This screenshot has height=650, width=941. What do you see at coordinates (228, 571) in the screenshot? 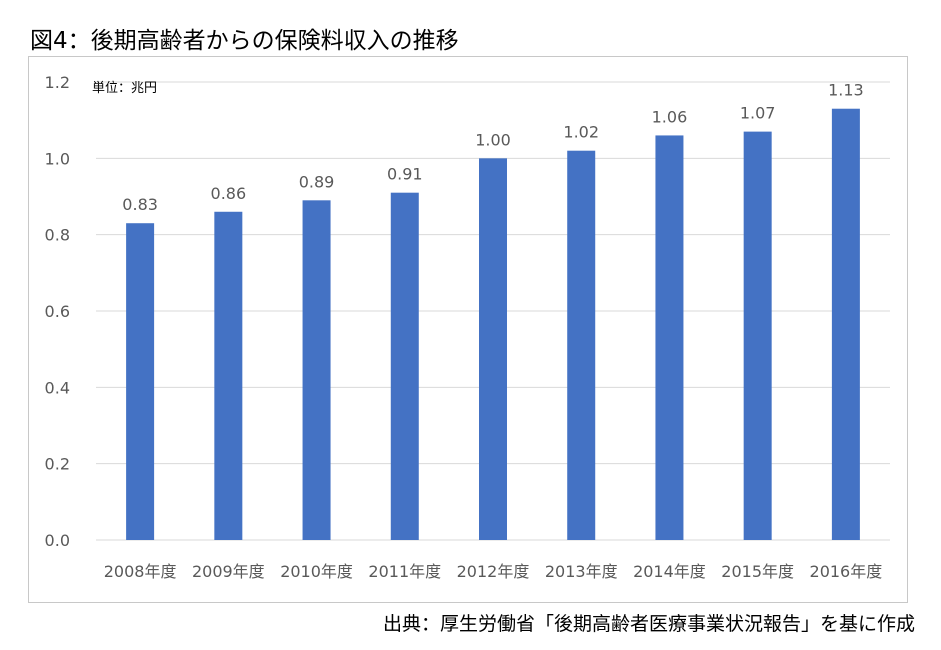
I see `x-tick-label: 2009年度` at bounding box center [228, 571].